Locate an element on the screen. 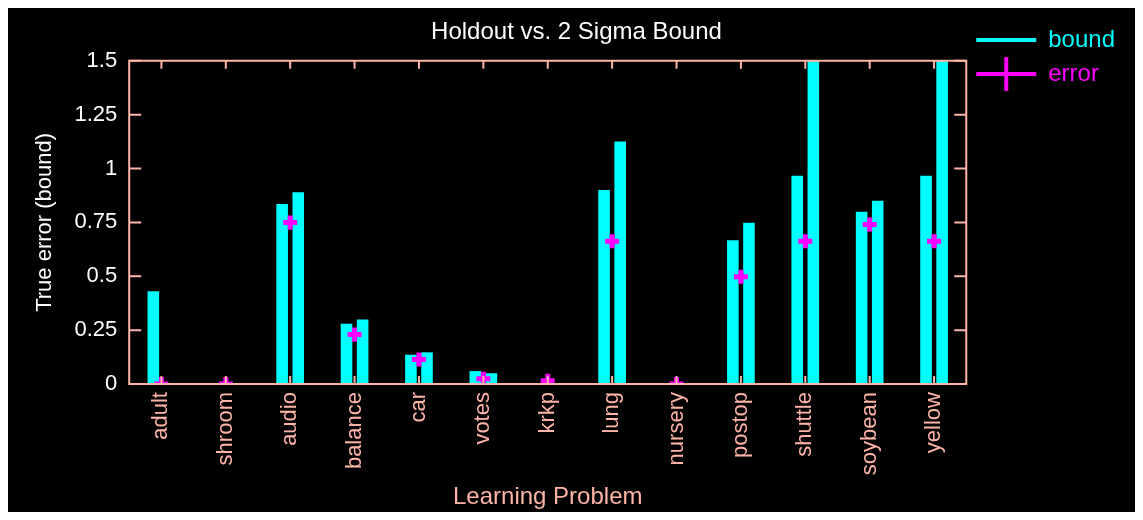 This screenshot has height=520, width=1143. x-axis-title: Learning Problem is located at coordinates (548, 496).